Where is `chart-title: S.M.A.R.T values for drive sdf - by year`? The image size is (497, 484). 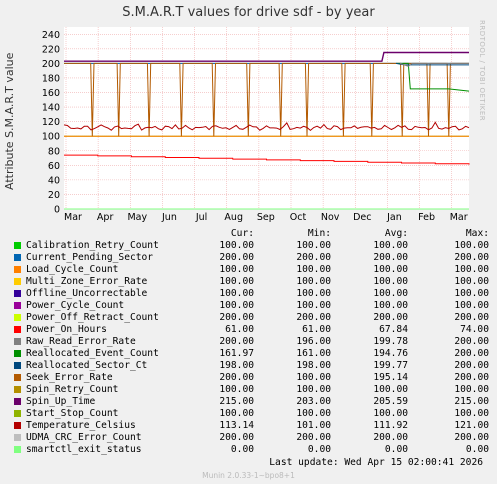 chart-title: S.M.A.R.T values for drive sdf - by year is located at coordinates (248, 12).